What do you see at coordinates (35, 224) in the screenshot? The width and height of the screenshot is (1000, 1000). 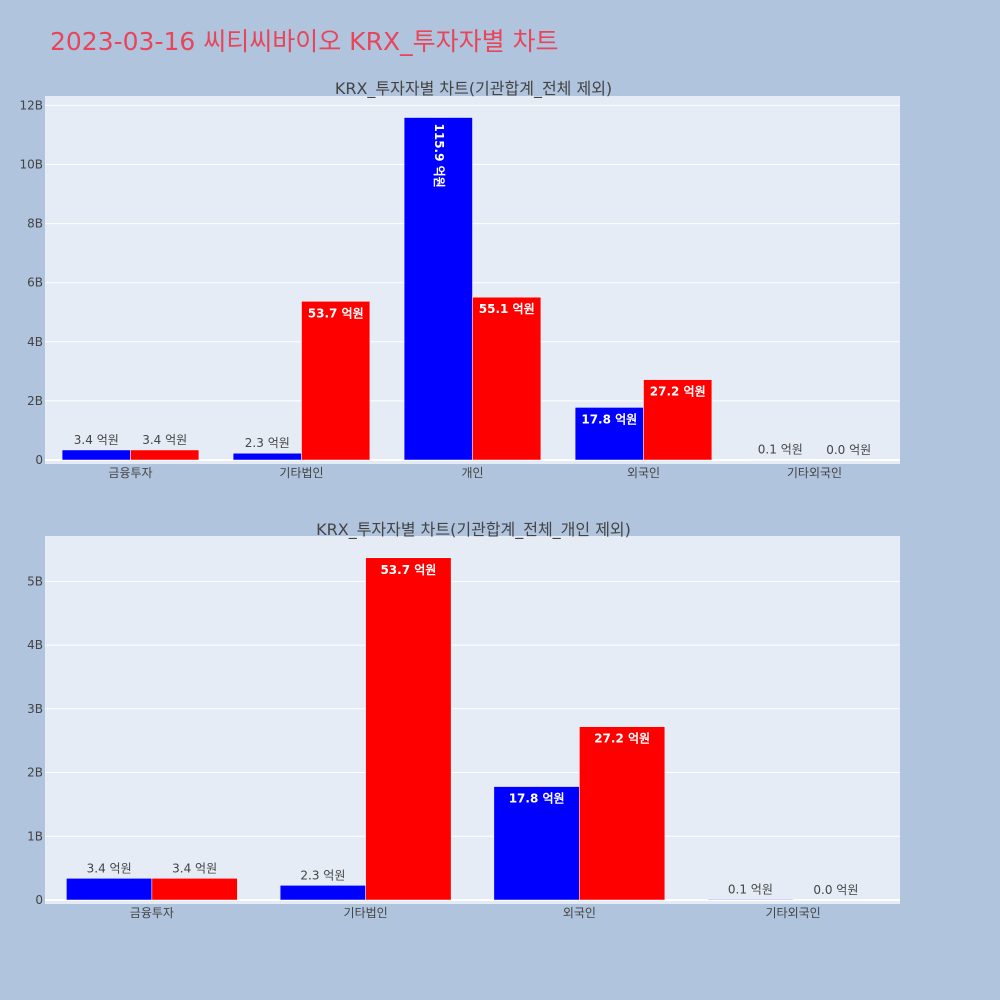 I see `y-tick-label: 8B` at bounding box center [35, 224].